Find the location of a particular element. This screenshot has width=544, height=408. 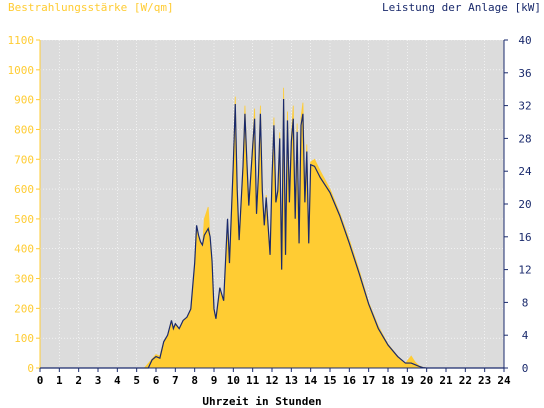

x-tick-label: 12 is located at coordinates (271, 380).